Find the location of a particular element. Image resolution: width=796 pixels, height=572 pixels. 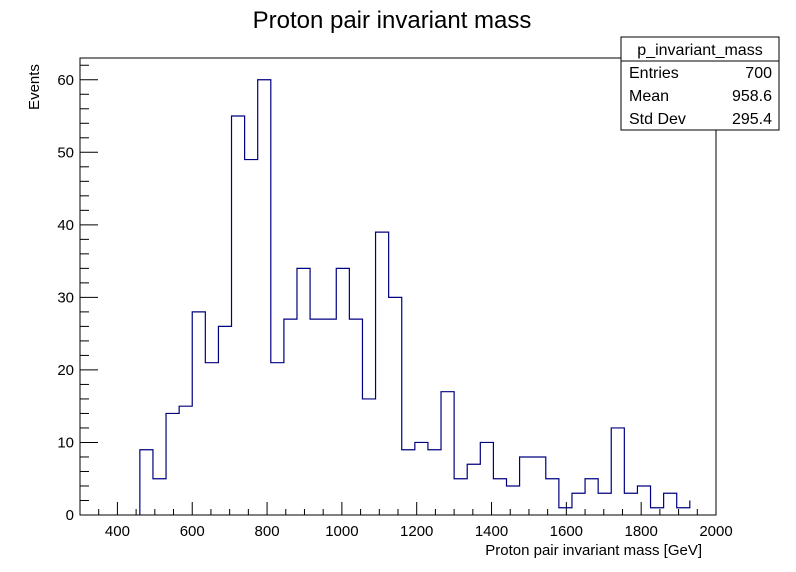

stats-mean-label: Mean is located at coordinates (649, 96).